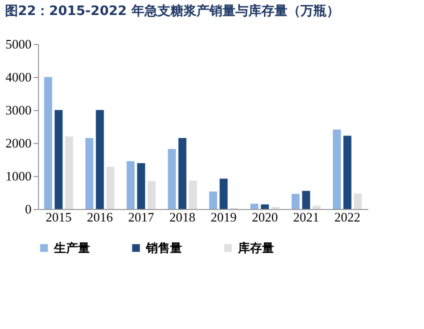 The image size is (424, 329). I want to click on legend-label: 销售量, so click(163, 248).